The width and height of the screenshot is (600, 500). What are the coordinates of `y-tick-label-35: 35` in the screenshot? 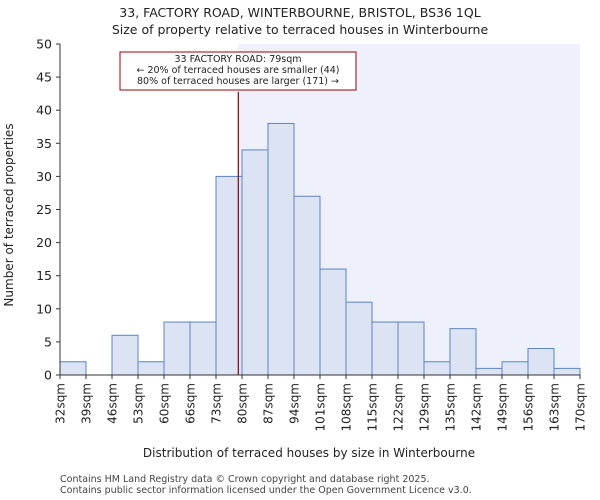 It's located at (44, 143).